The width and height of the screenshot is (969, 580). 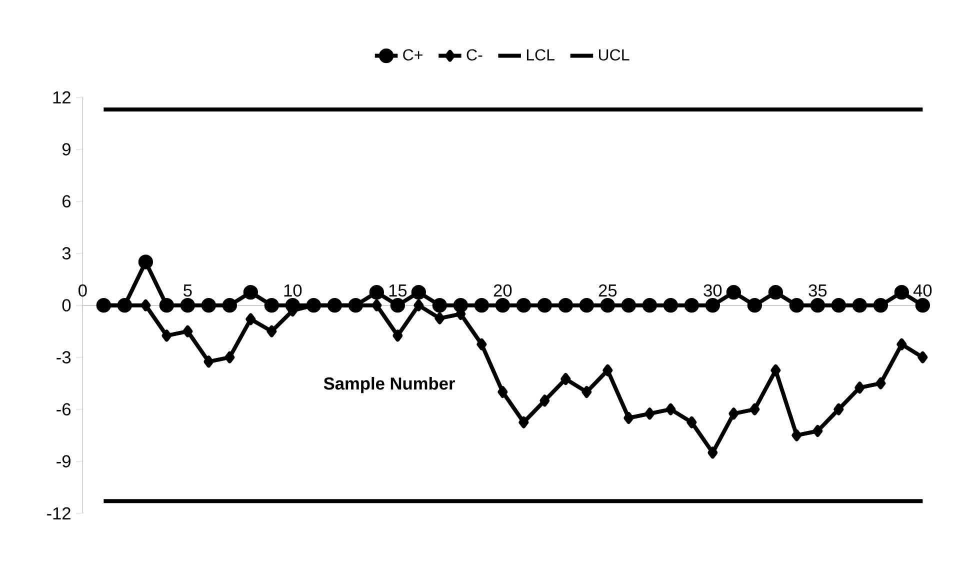 What do you see at coordinates (474, 55) in the screenshot?
I see `legend-label: C-` at bounding box center [474, 55].